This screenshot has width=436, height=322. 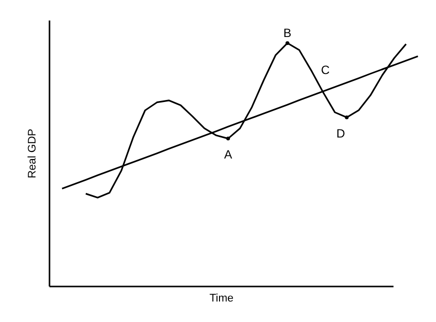 What do you see at coordinates (325, 70) in the screenshot?
I see `annotation: C` at bounding box center [325, 70].